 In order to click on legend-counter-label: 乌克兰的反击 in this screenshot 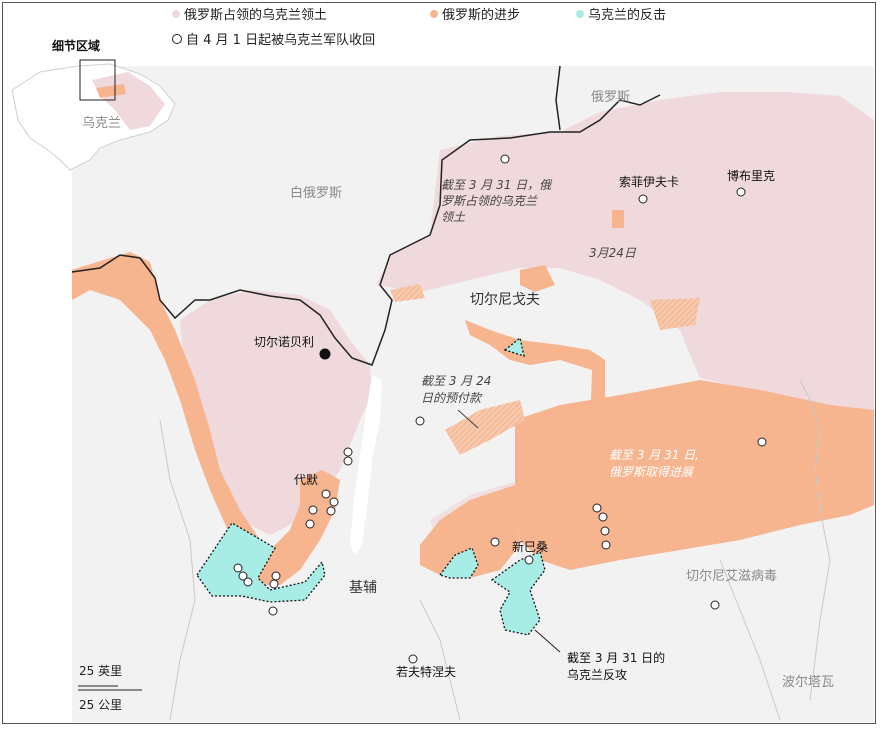, I will do `click(627, 15)`.